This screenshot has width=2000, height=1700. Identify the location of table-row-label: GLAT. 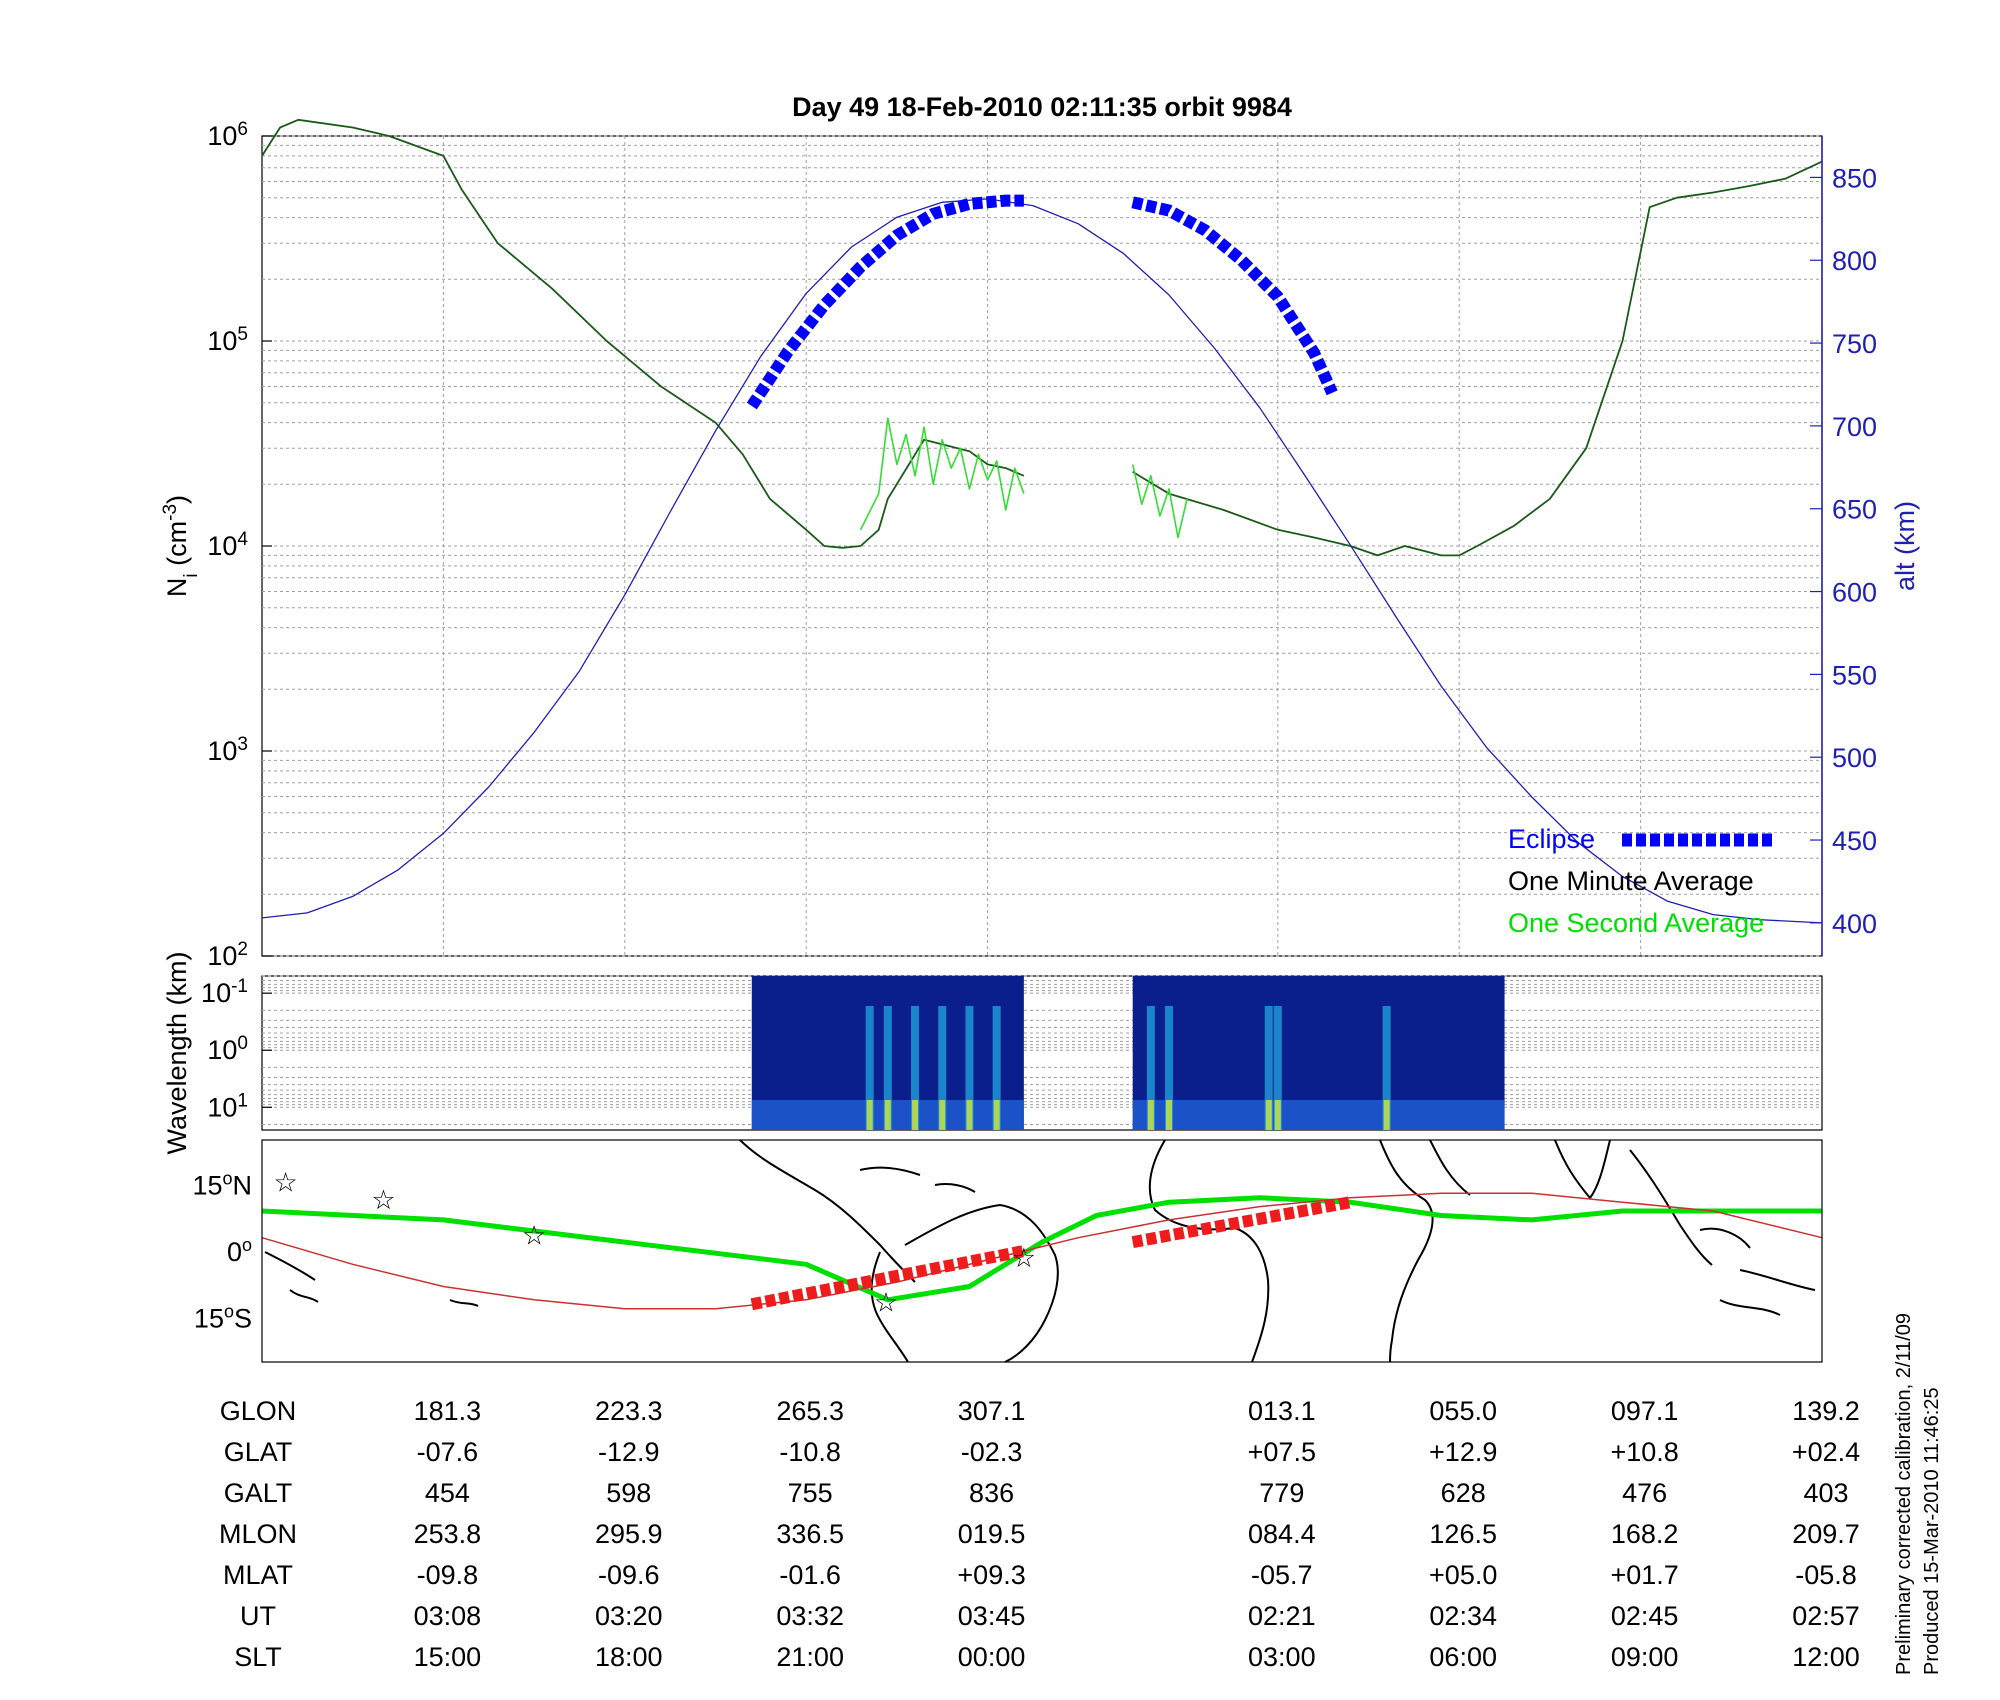
(258, 1452).